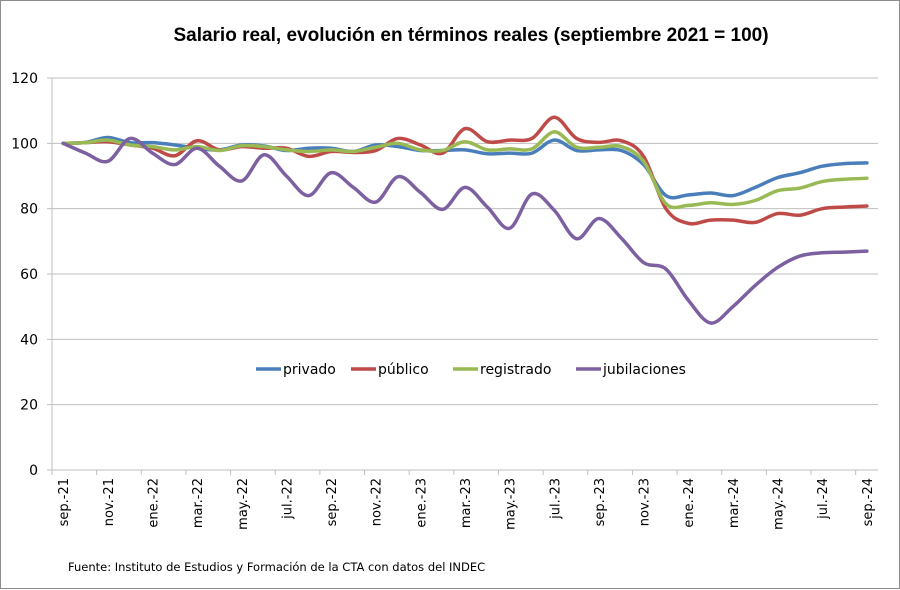 The image size is (900, 590). Describe the element at coordinates (153, 503) in the screenshot. I see `x-tick-label: ene.-22` at that location.